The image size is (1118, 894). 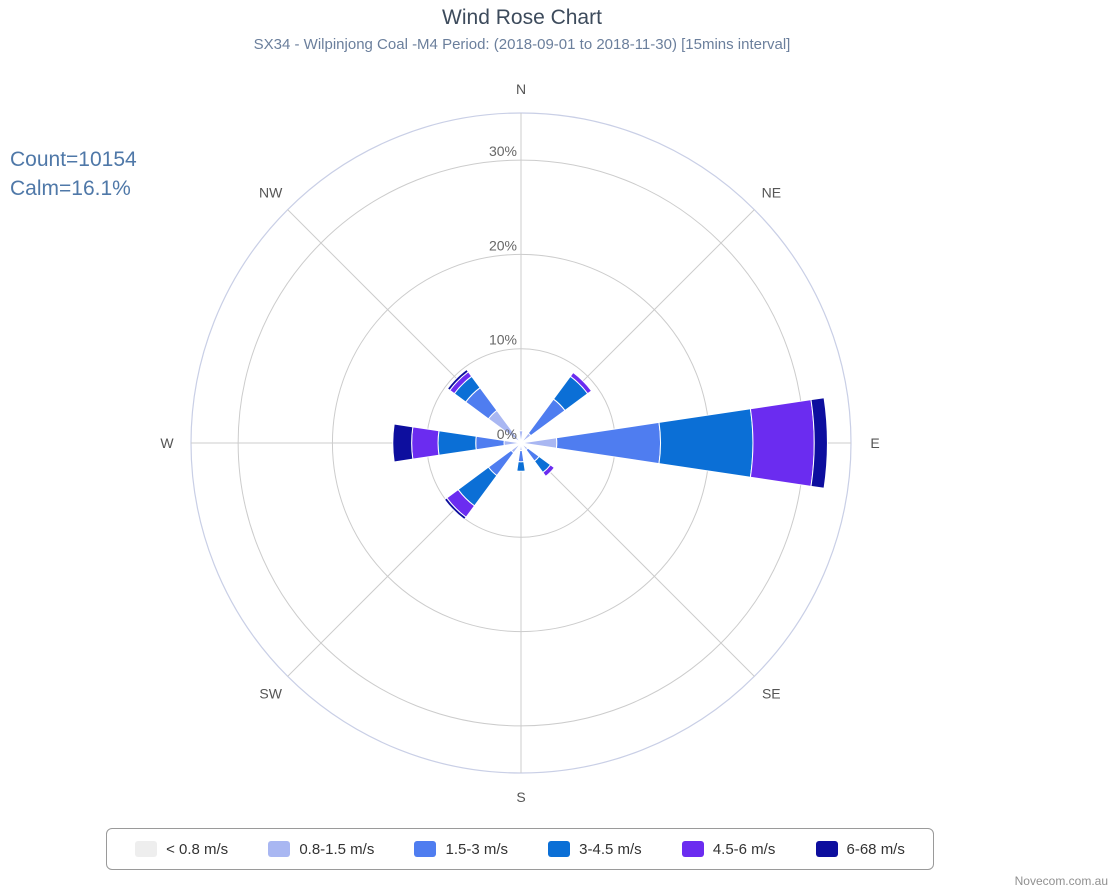 I want to click on direction-label-nw: NW, so click(x=271, y=193).